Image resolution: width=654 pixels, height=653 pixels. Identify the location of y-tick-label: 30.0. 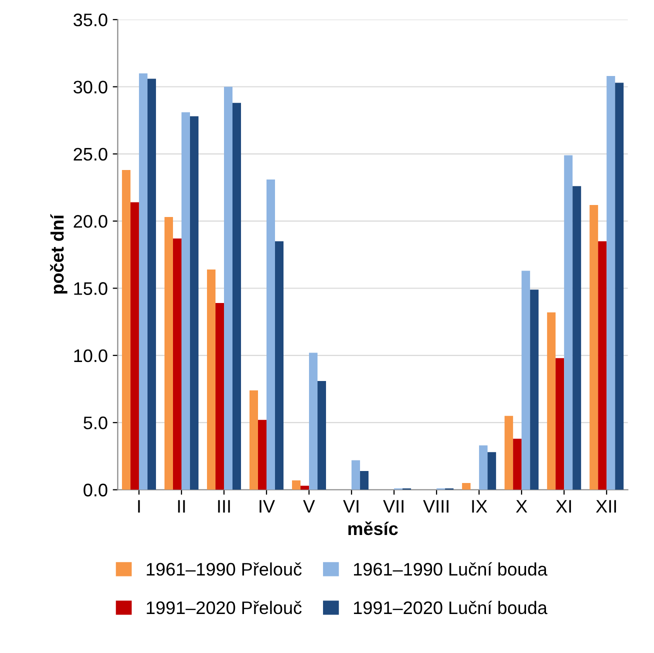
(91, 87).